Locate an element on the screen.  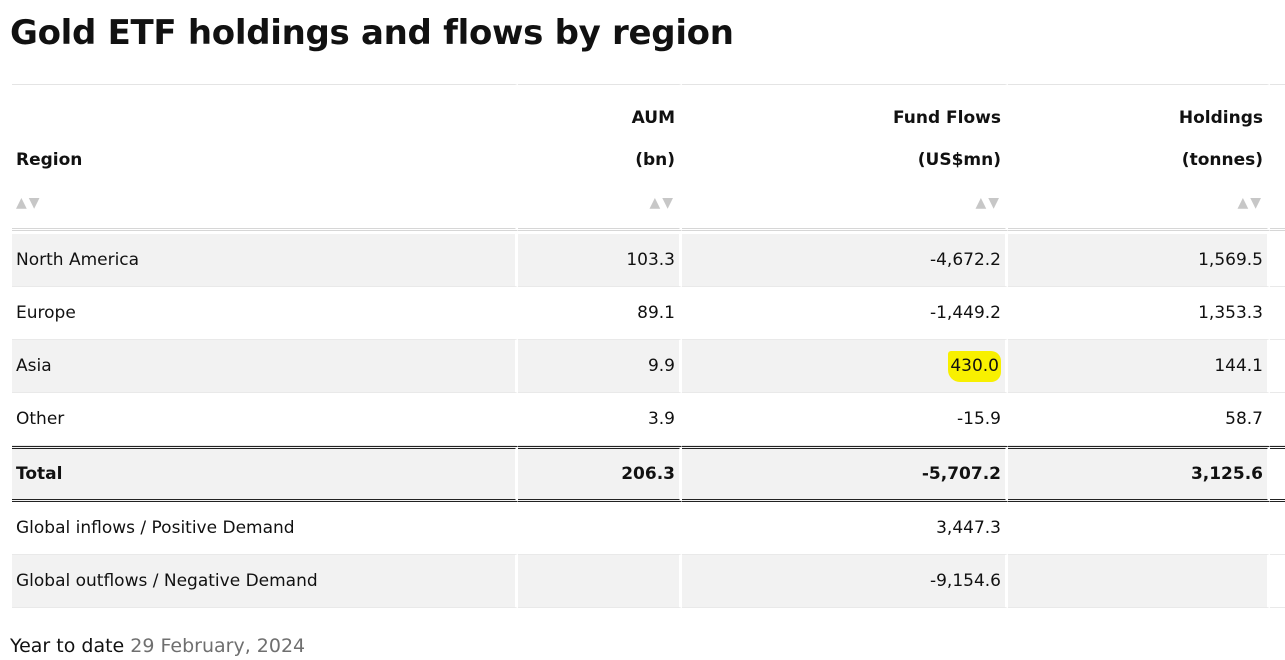
page-title: Gold ETF holdings and flows by region is located at coordinates (372, 33).